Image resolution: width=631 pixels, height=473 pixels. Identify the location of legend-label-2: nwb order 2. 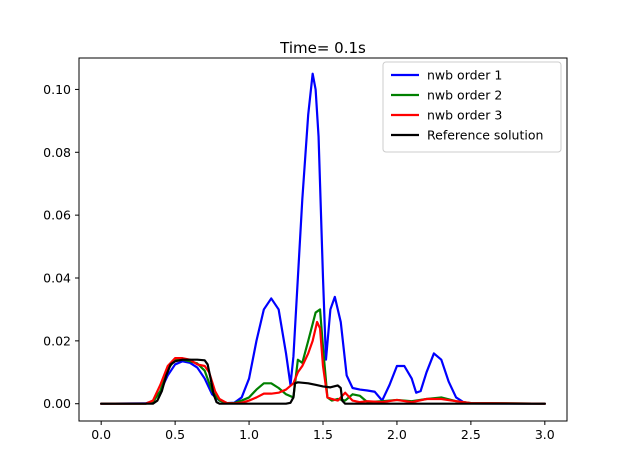
(464, 95).